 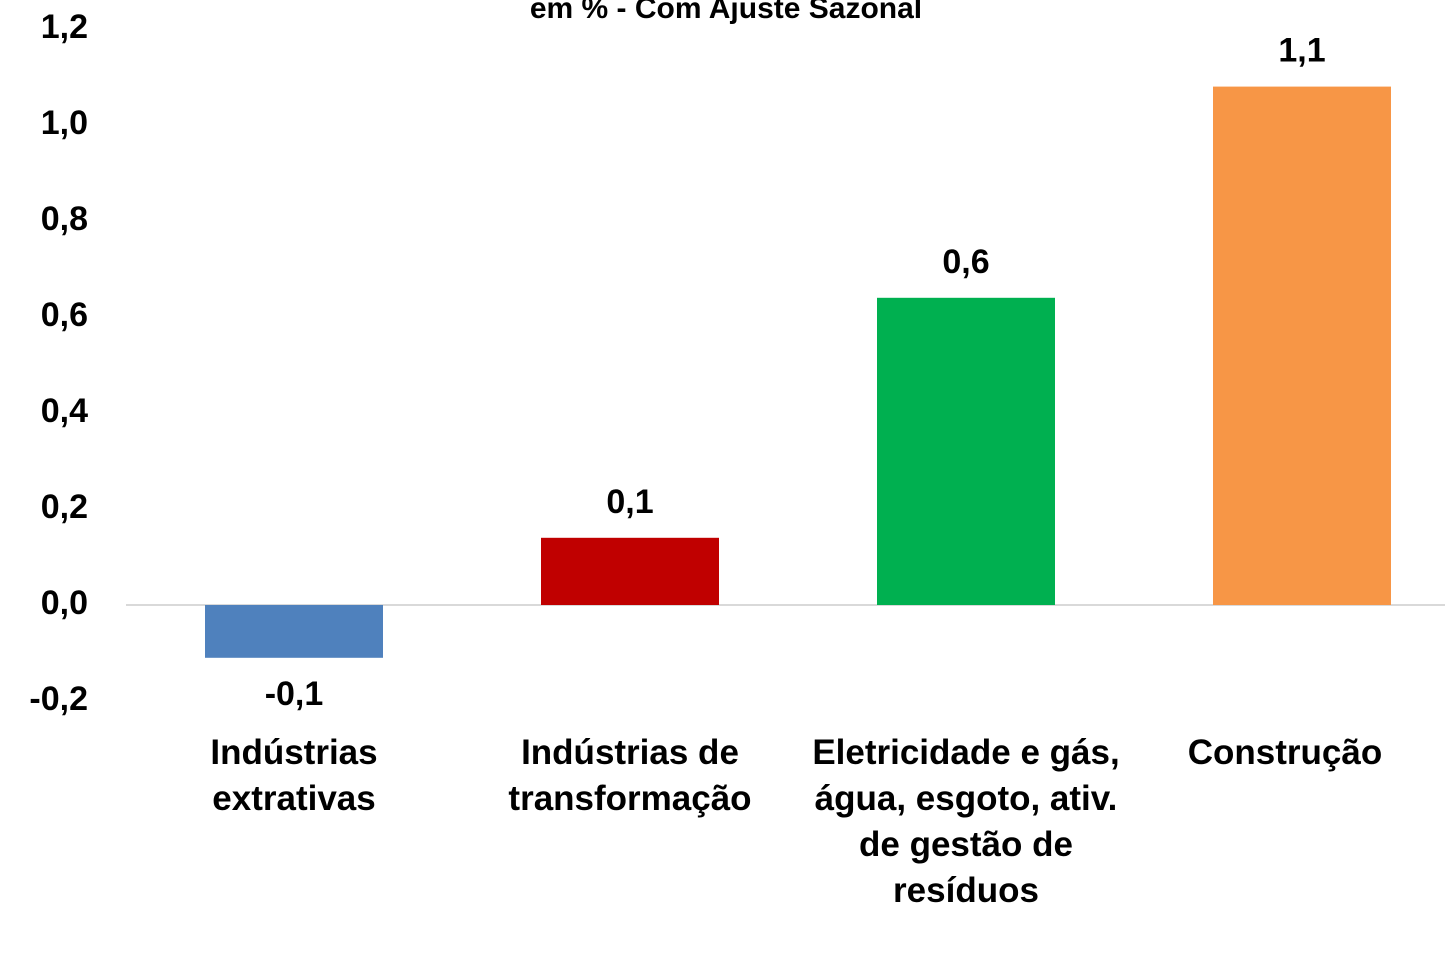 What do you see at coordinates (64, 123) in the screenshot?
I see `y-tick-label: 1,0` at bounding box center [64, 123].